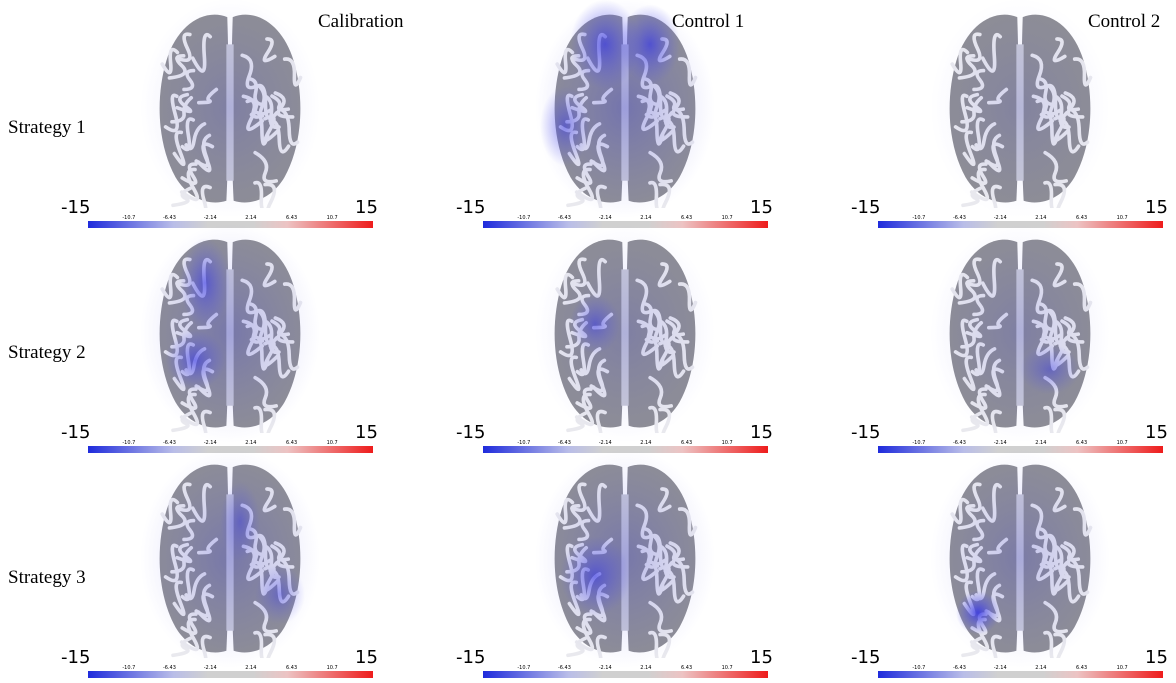  I want to click on column-title: Control 1, so click(708, 21).